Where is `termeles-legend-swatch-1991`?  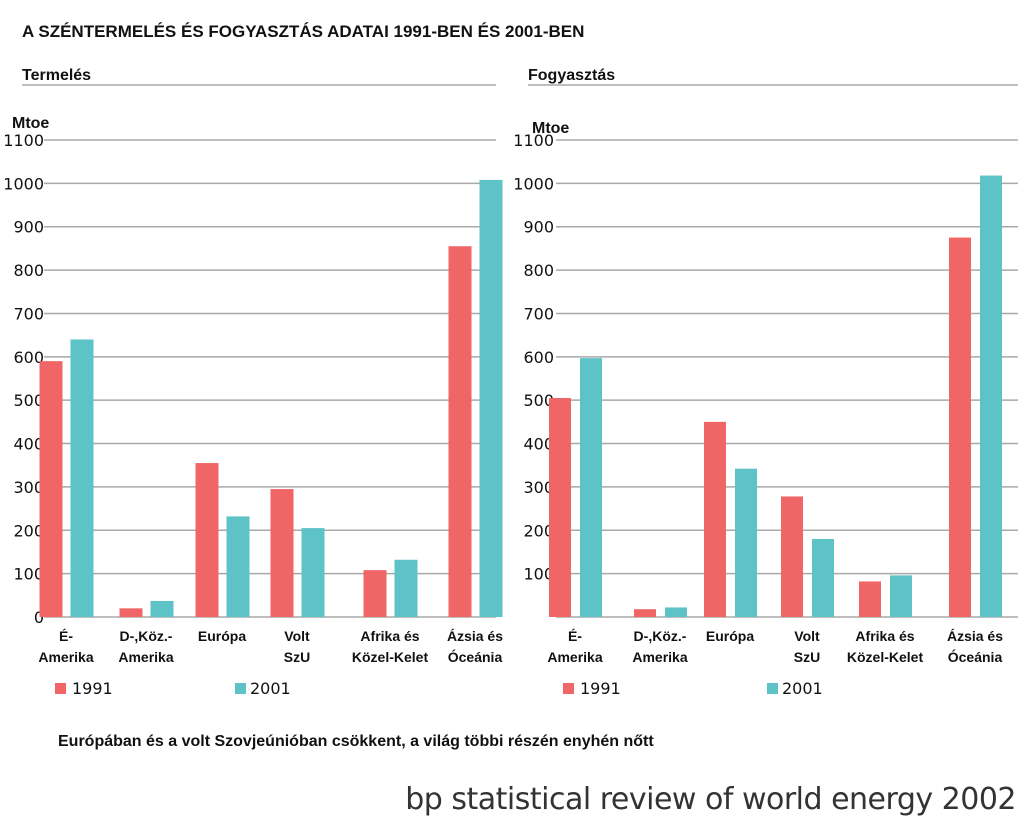 termeles-legend-swatch-1991 is located at coordinates (60, 688).